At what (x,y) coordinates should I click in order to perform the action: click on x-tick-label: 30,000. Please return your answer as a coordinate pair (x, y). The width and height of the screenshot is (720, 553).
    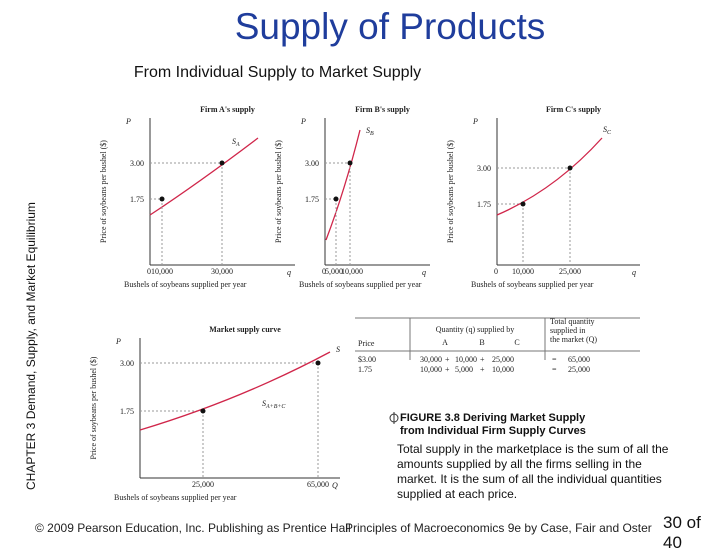
    Looking at the image, I should click on (222, 271).